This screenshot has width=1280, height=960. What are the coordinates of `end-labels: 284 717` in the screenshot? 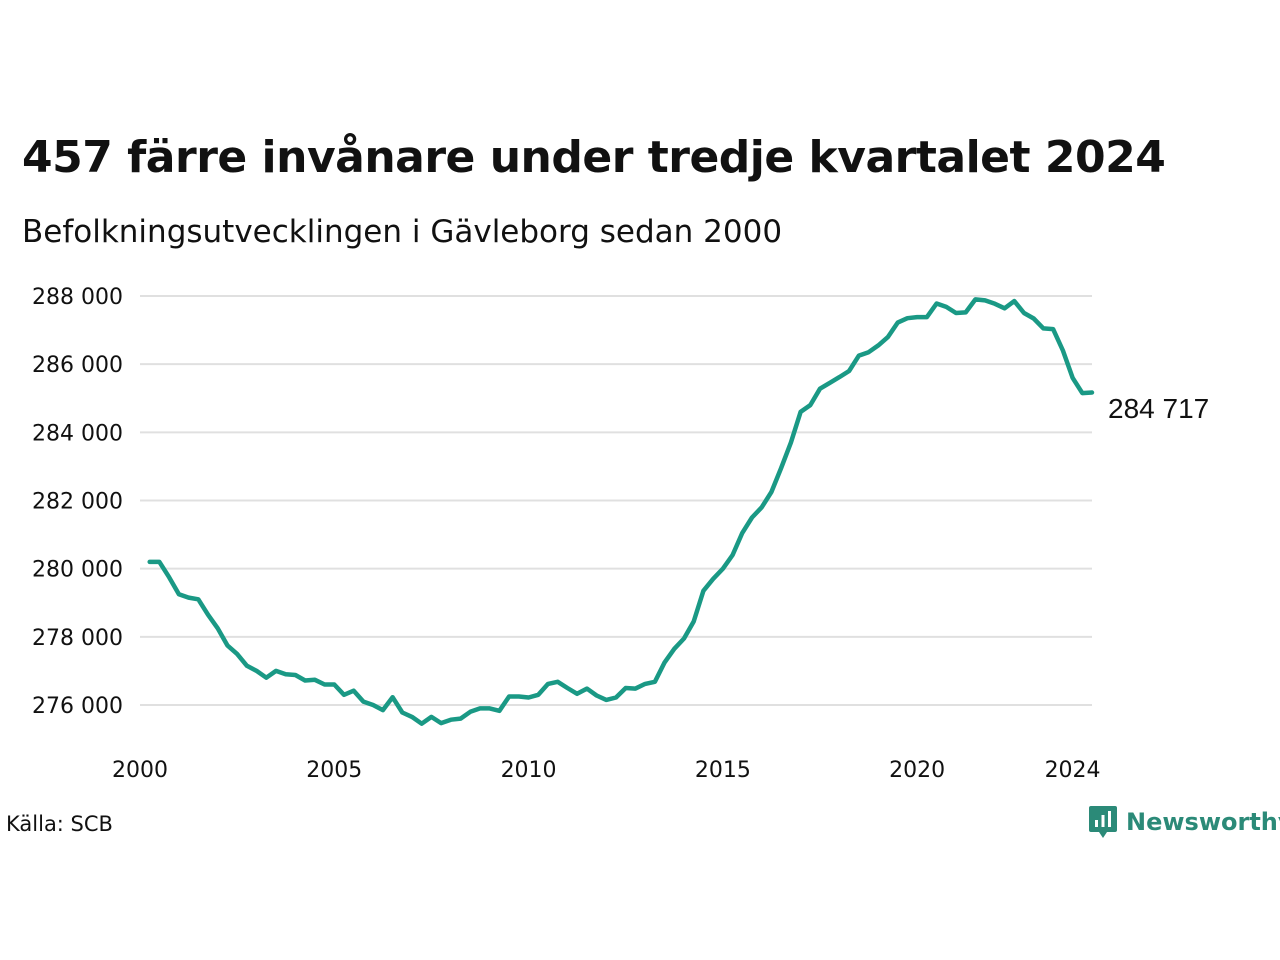 It's located at (1158, 408).